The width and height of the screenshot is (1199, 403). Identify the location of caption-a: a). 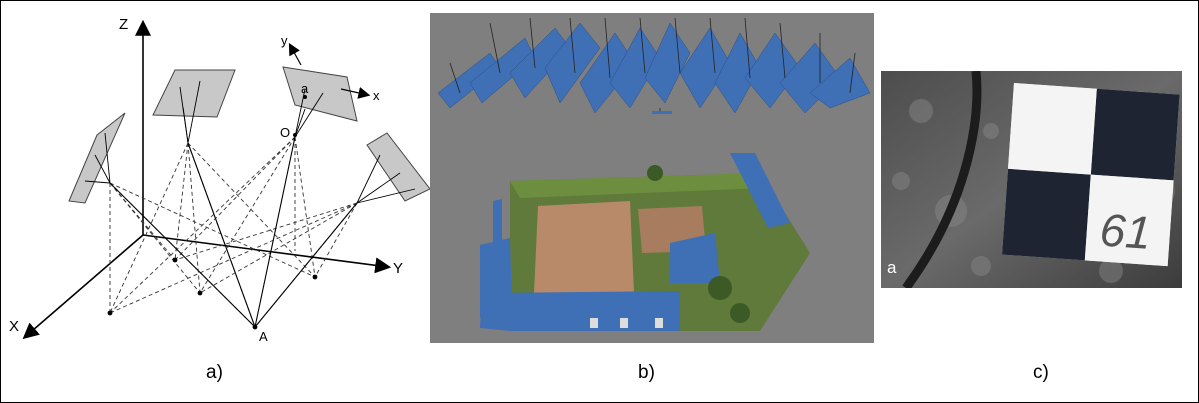
(214, 372).